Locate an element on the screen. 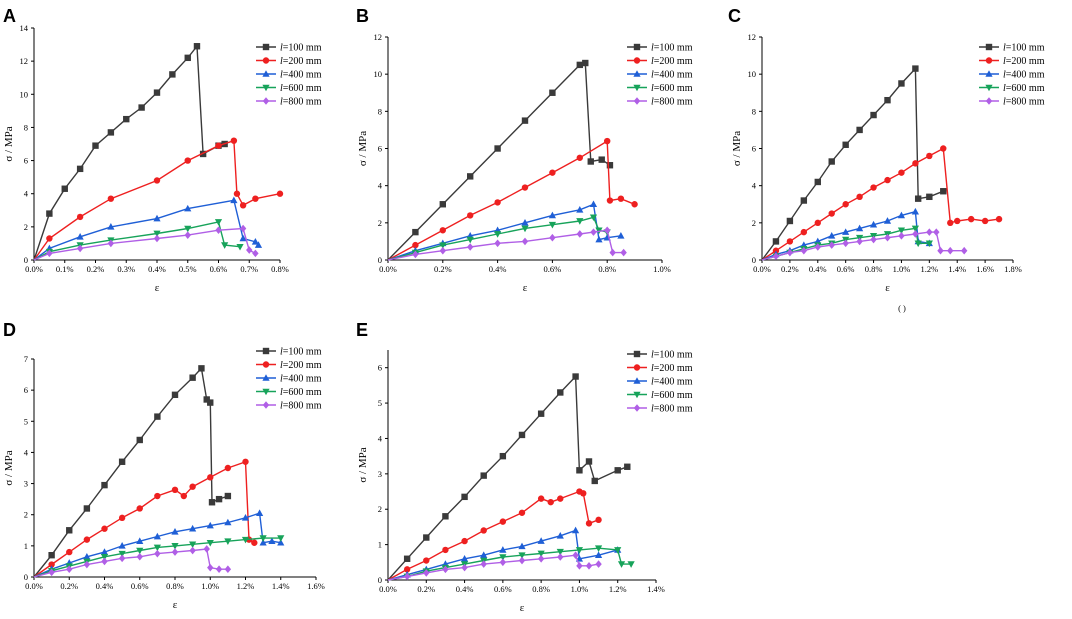 The image size is (1072, 619). x-tick-label: 0.2% is located at coordinates (69, 586).